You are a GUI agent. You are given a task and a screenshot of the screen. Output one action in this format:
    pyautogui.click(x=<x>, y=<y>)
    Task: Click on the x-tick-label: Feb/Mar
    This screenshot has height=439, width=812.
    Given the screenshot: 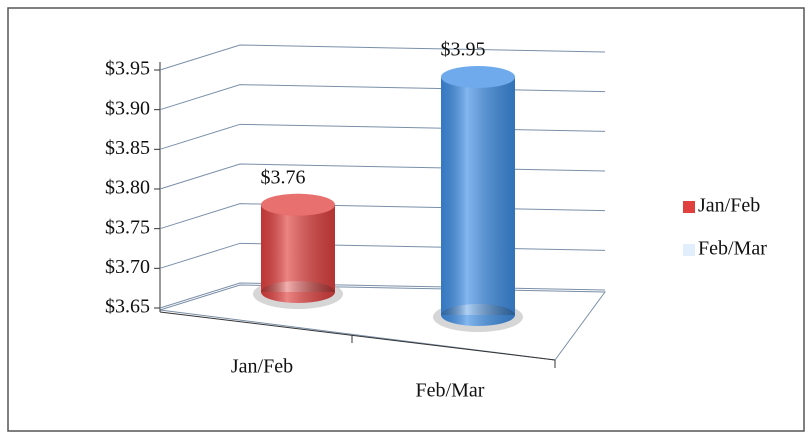 What is the action you would take?
    pyautogui.click(x=450, y=391)
    